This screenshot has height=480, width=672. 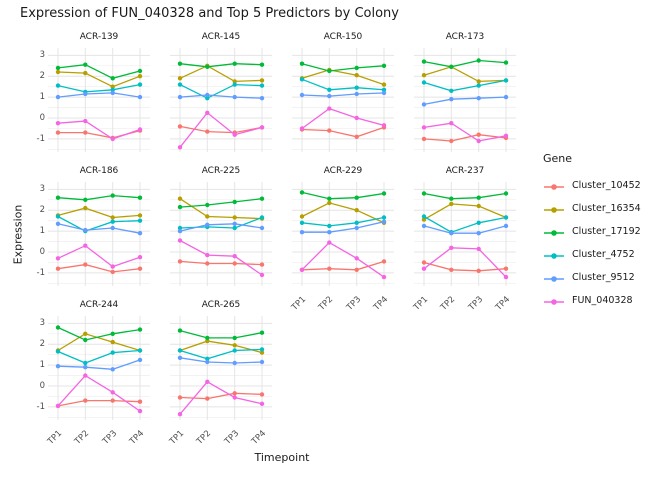 I want to click on x-tick-label: TP1, so click(x=299, y=303).